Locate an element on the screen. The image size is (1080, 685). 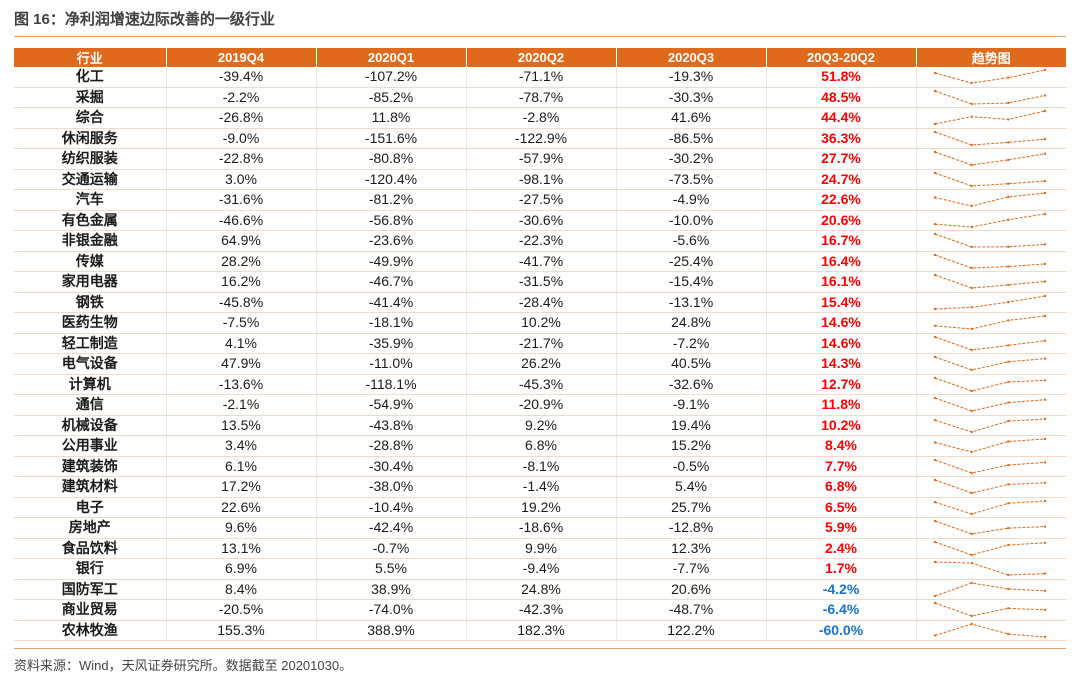
value-cell: -5.6% is located at coordinates (691, 241).